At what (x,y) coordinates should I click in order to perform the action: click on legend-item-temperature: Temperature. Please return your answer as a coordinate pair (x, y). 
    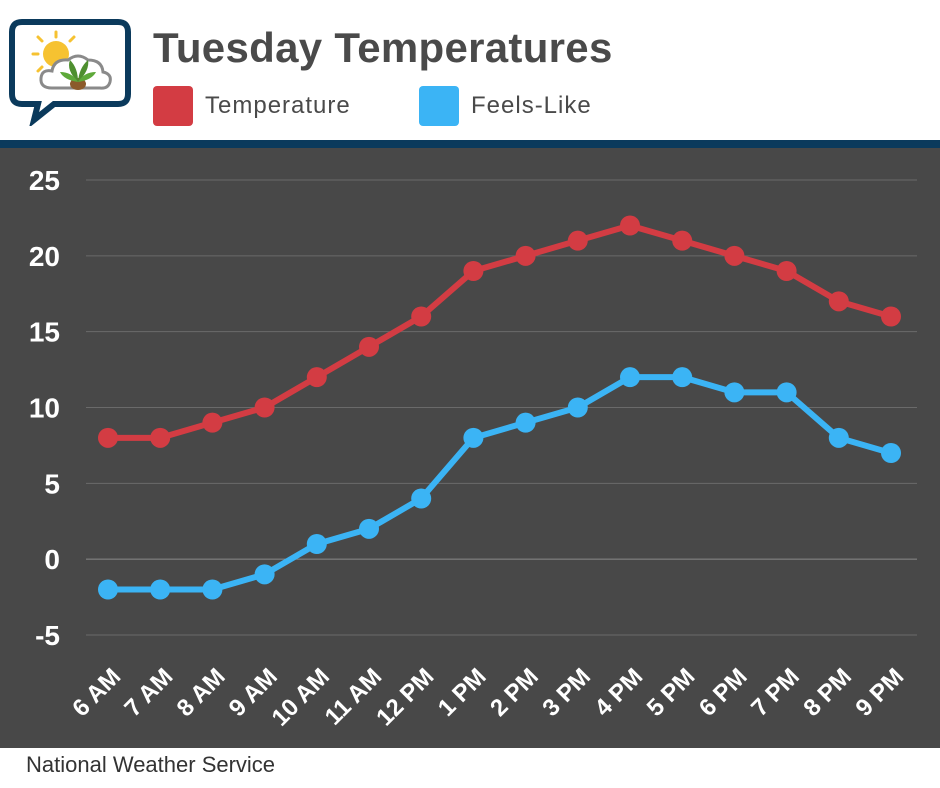
    Looking at the image, I should click on (252, 106).